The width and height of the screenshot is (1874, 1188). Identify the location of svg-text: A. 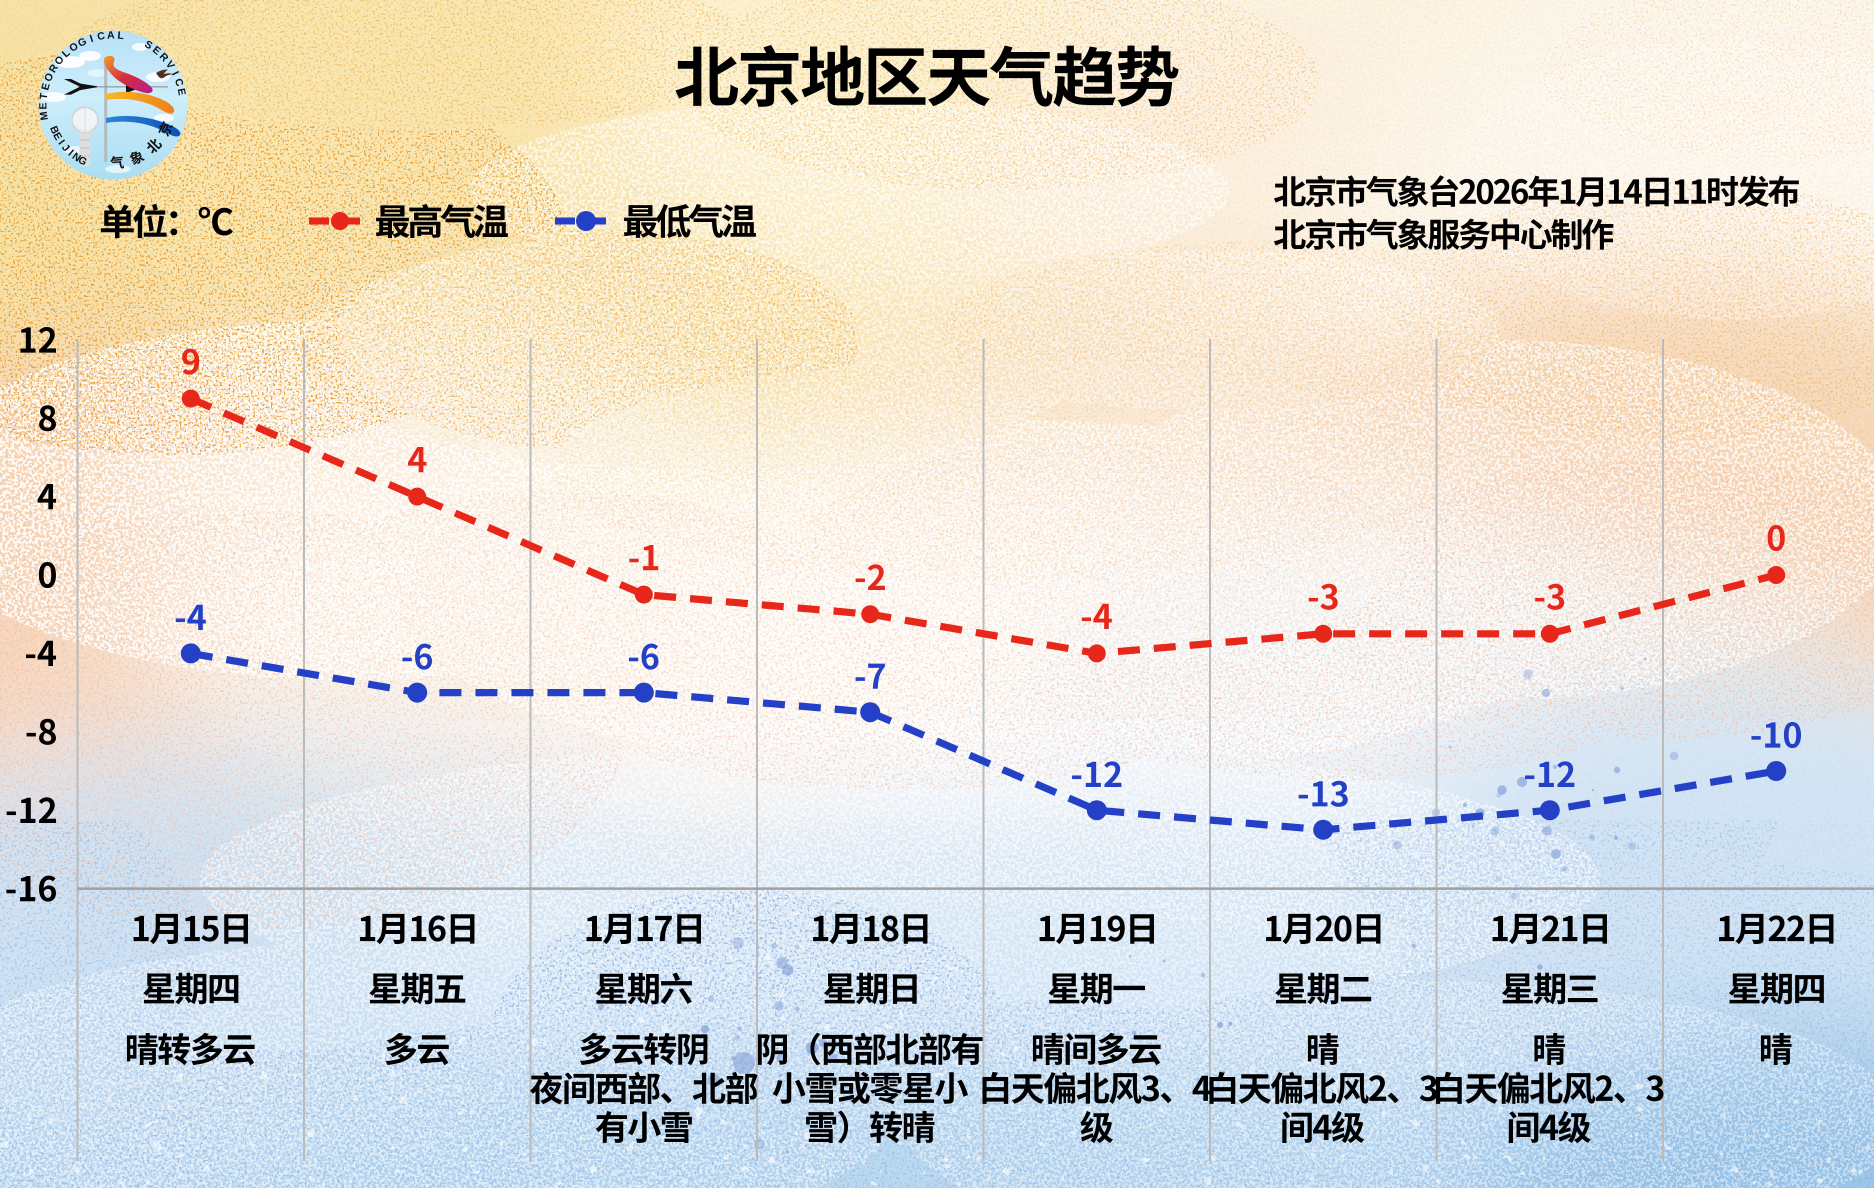
(111, 35).